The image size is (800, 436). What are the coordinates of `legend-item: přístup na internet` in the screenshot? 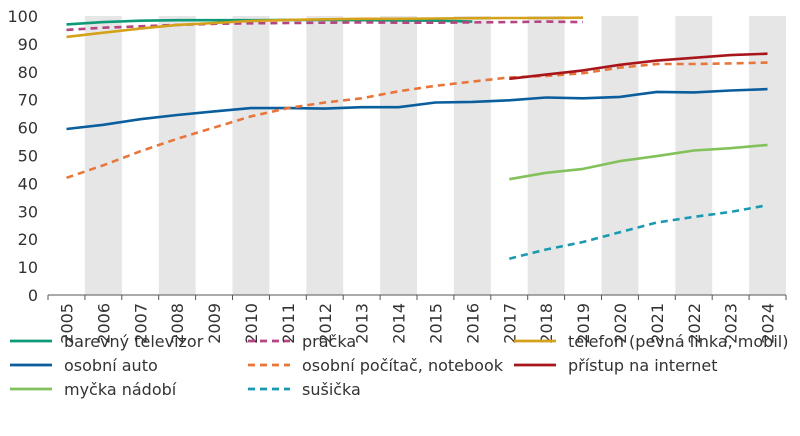 It's located at (615, 365).